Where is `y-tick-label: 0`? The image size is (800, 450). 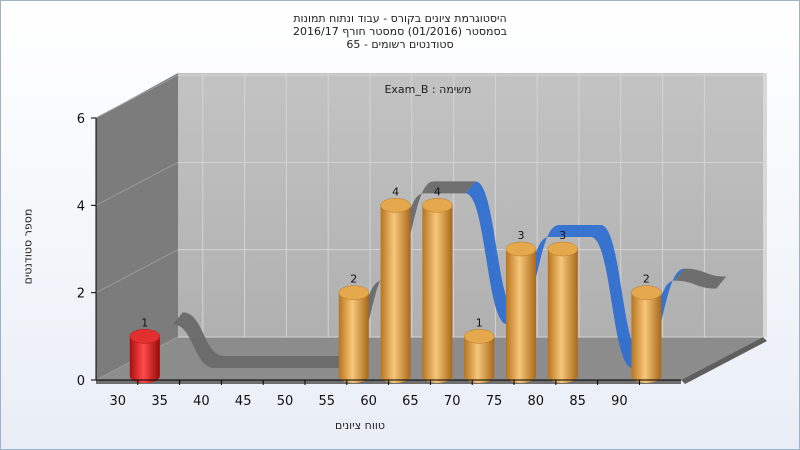
y-tick-label: 0 is located at coordinates (81, 381).